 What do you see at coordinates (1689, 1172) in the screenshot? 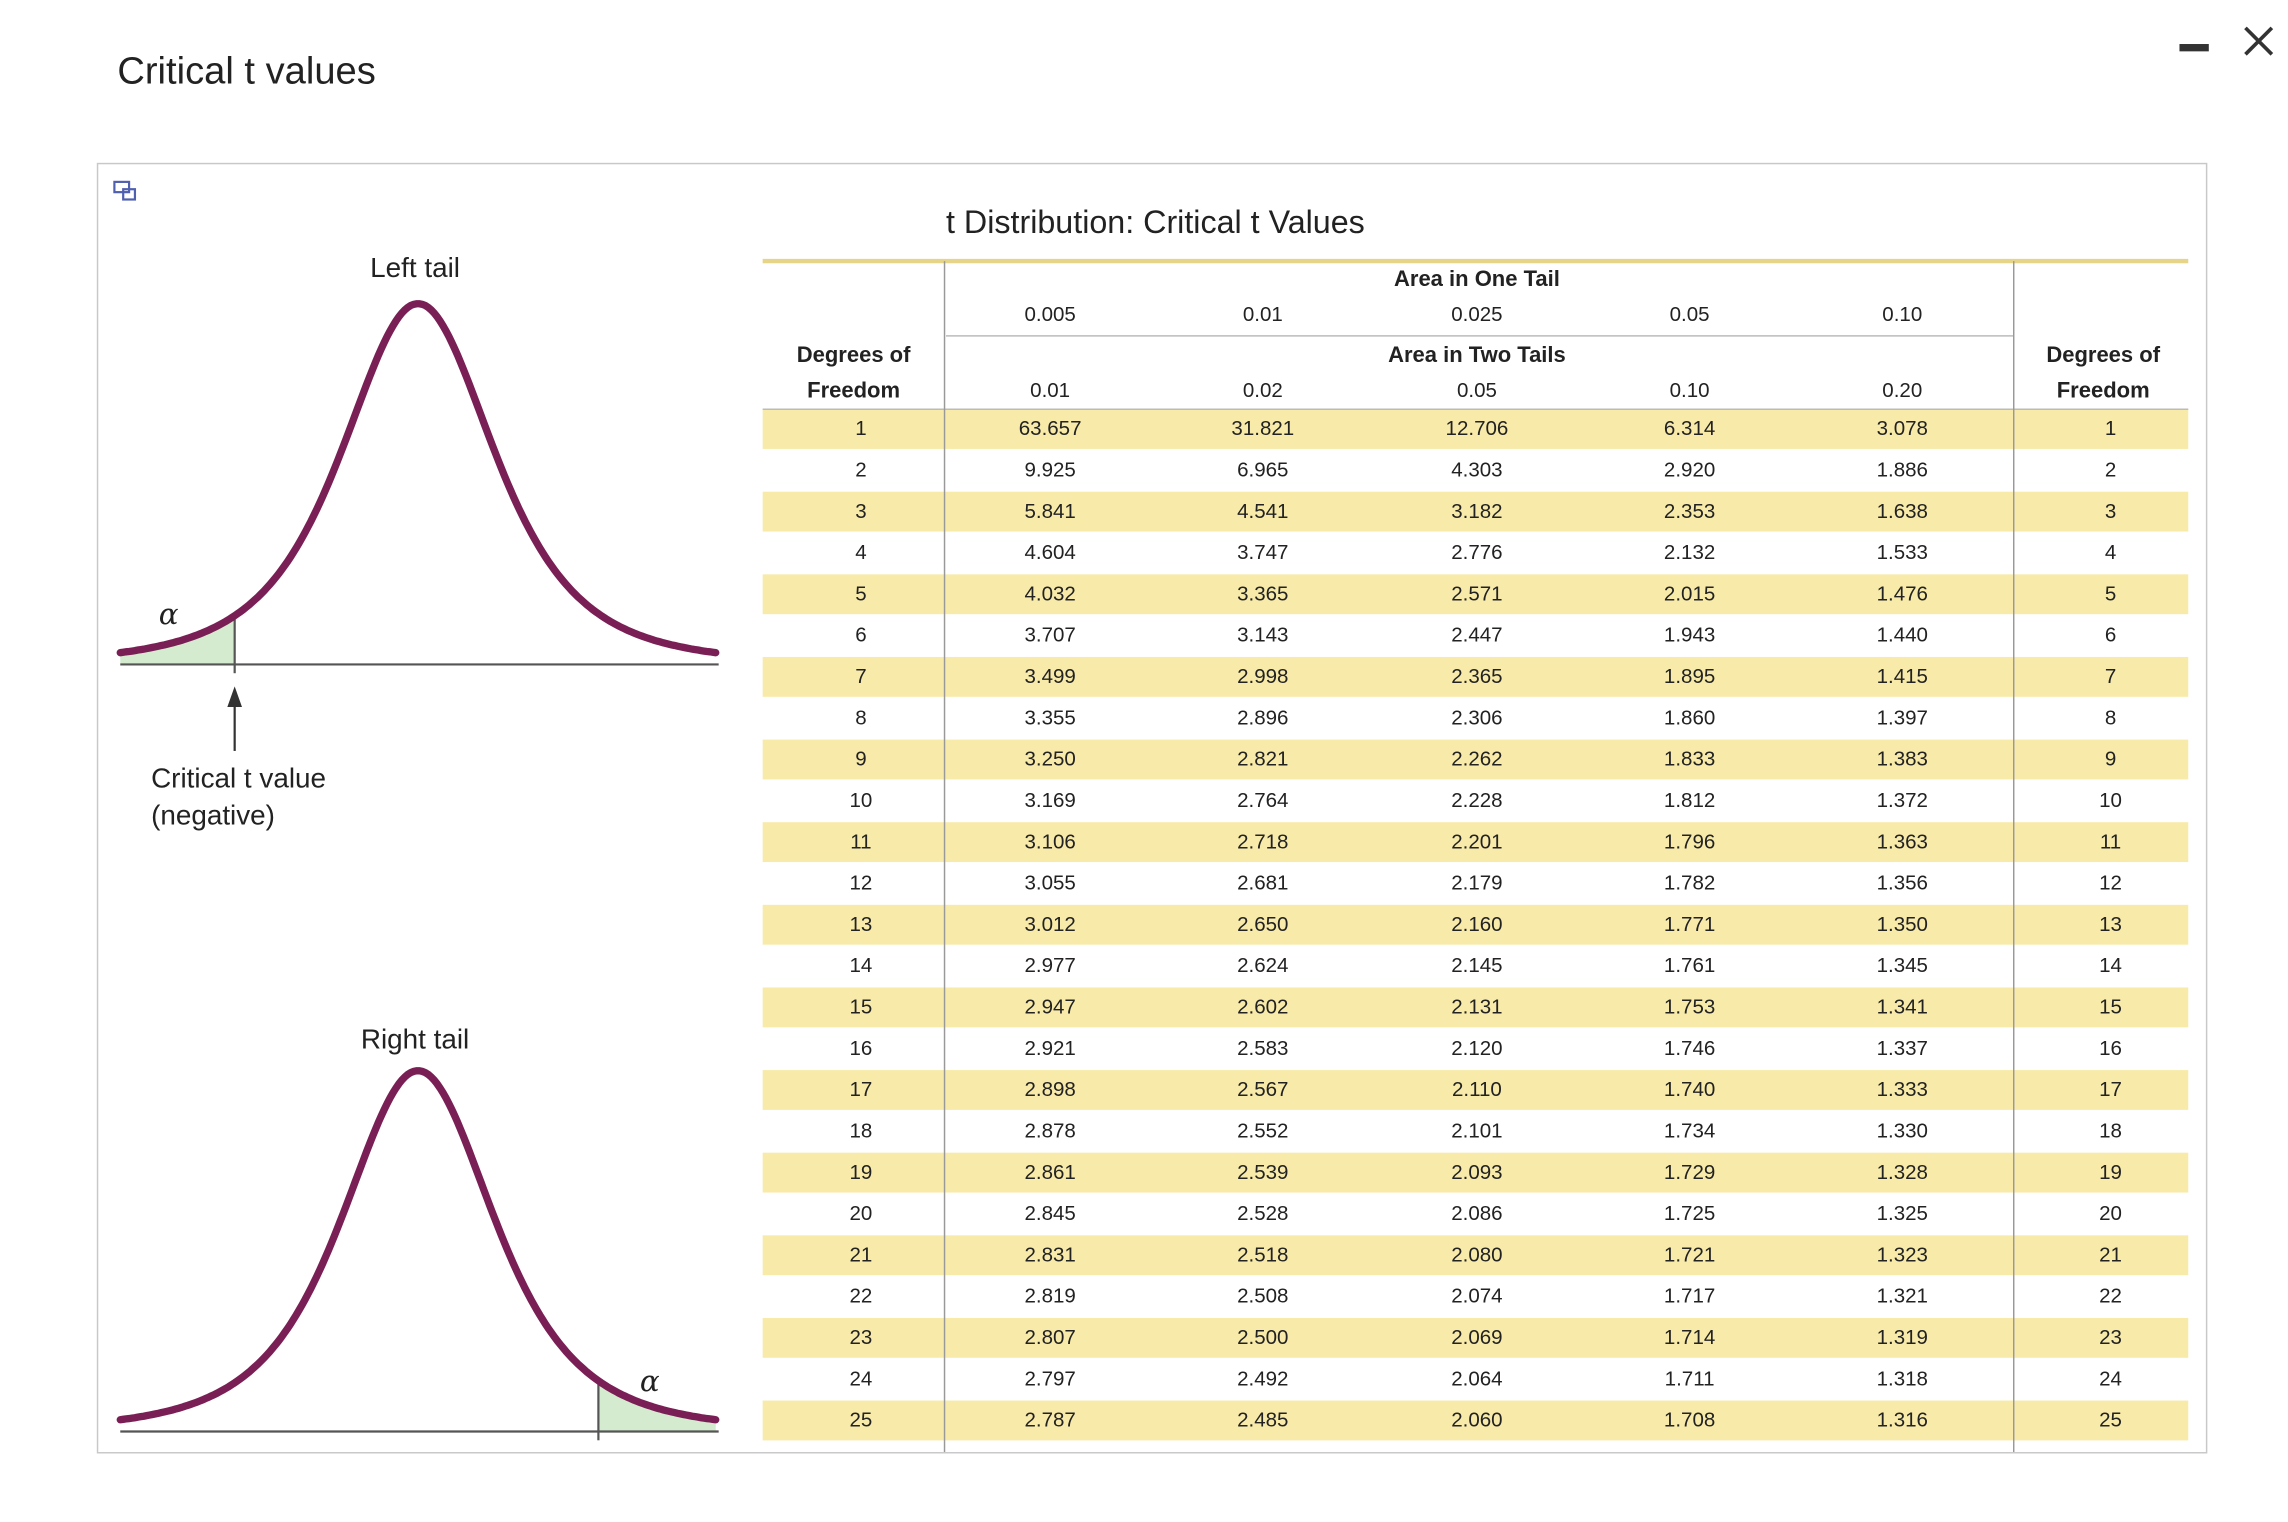
I see `value-cell: 1.729` at bounding box center [1689, 1172].